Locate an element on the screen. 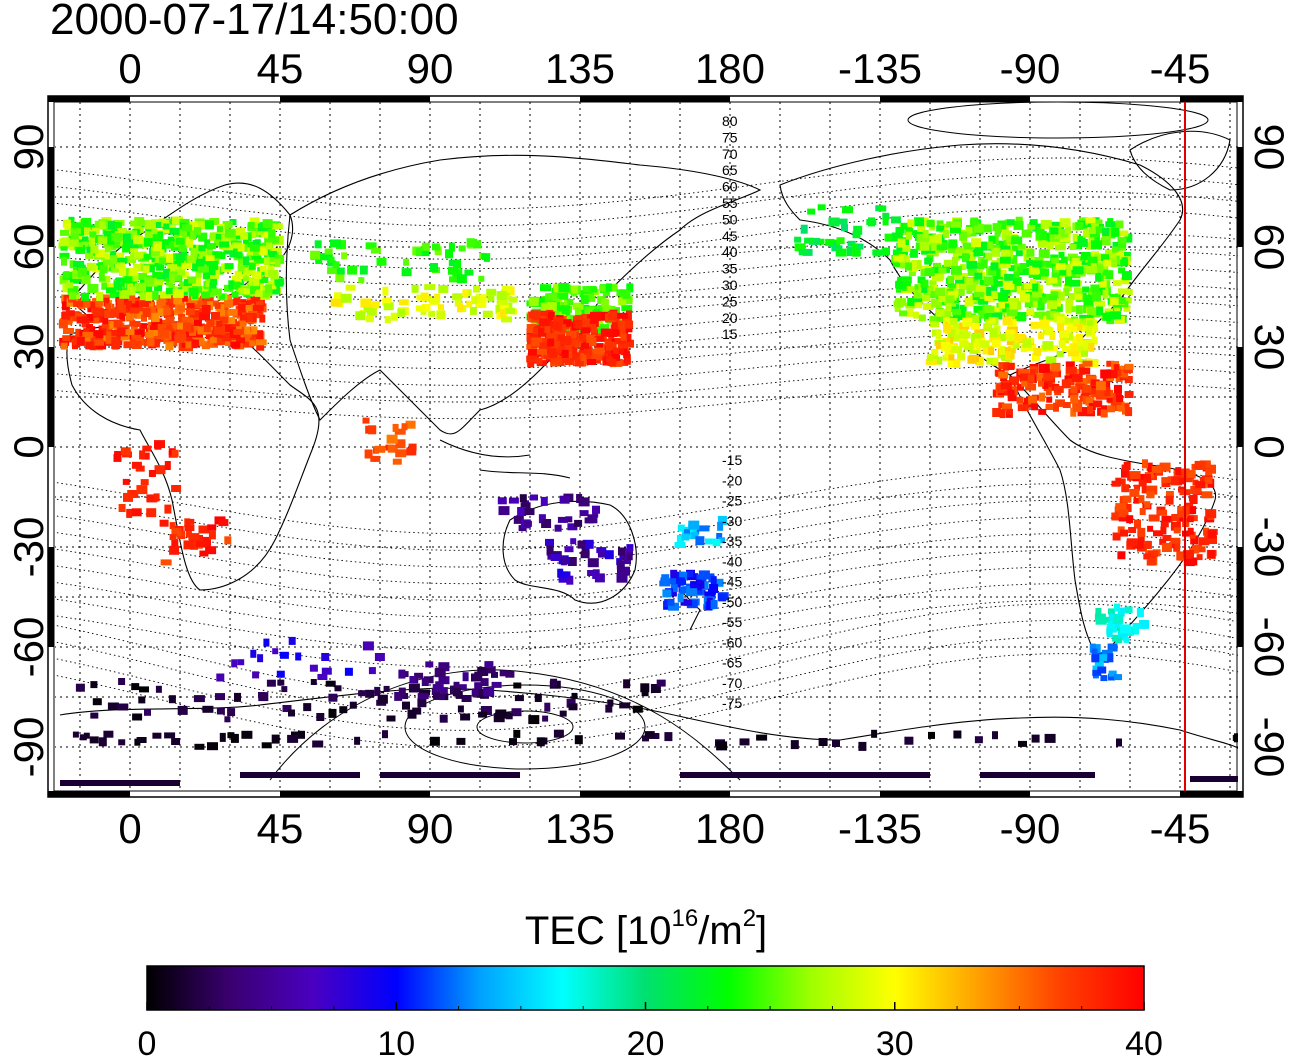 Image resolution: width=1292 pixels, height=1057 pixels. lat-tick-label-right: -90 is located at coordinates (1269, 747).